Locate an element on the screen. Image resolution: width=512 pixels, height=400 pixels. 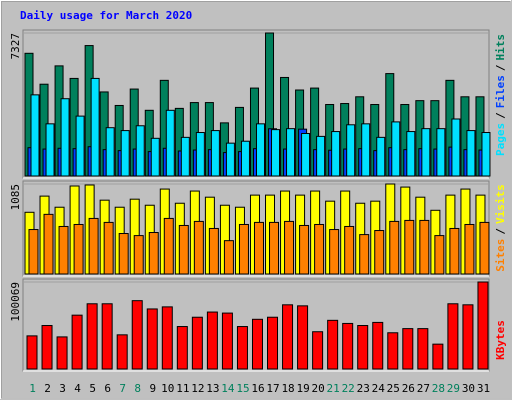
legend: Sites / Visits is located at coordinates (500, 228).